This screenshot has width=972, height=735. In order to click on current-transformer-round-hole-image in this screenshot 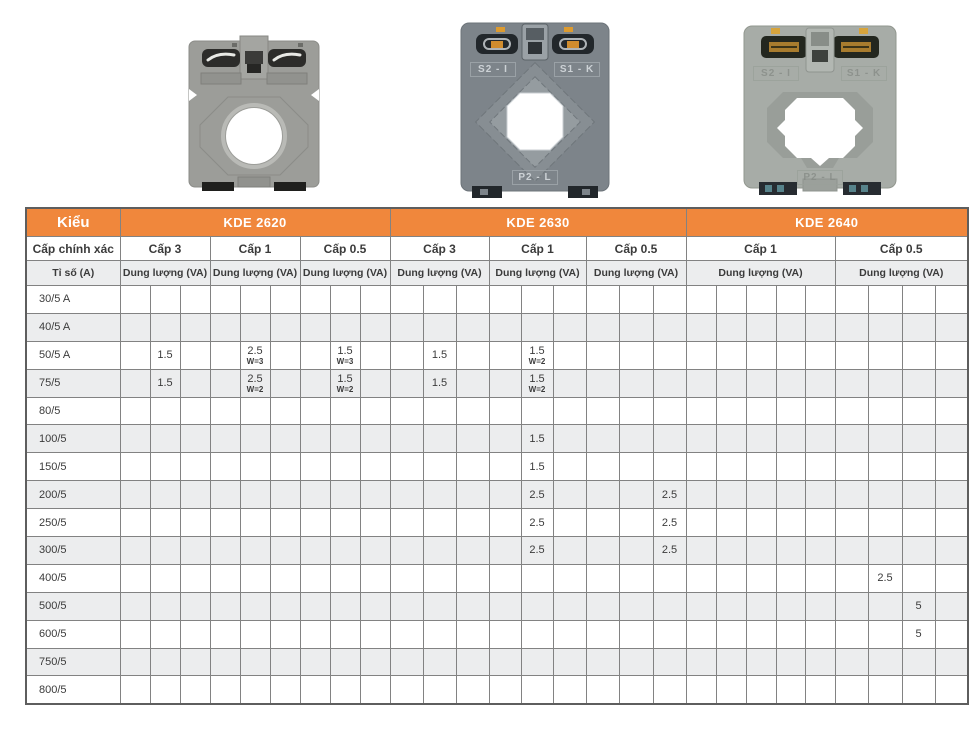, I will do `click(254, 113)`.